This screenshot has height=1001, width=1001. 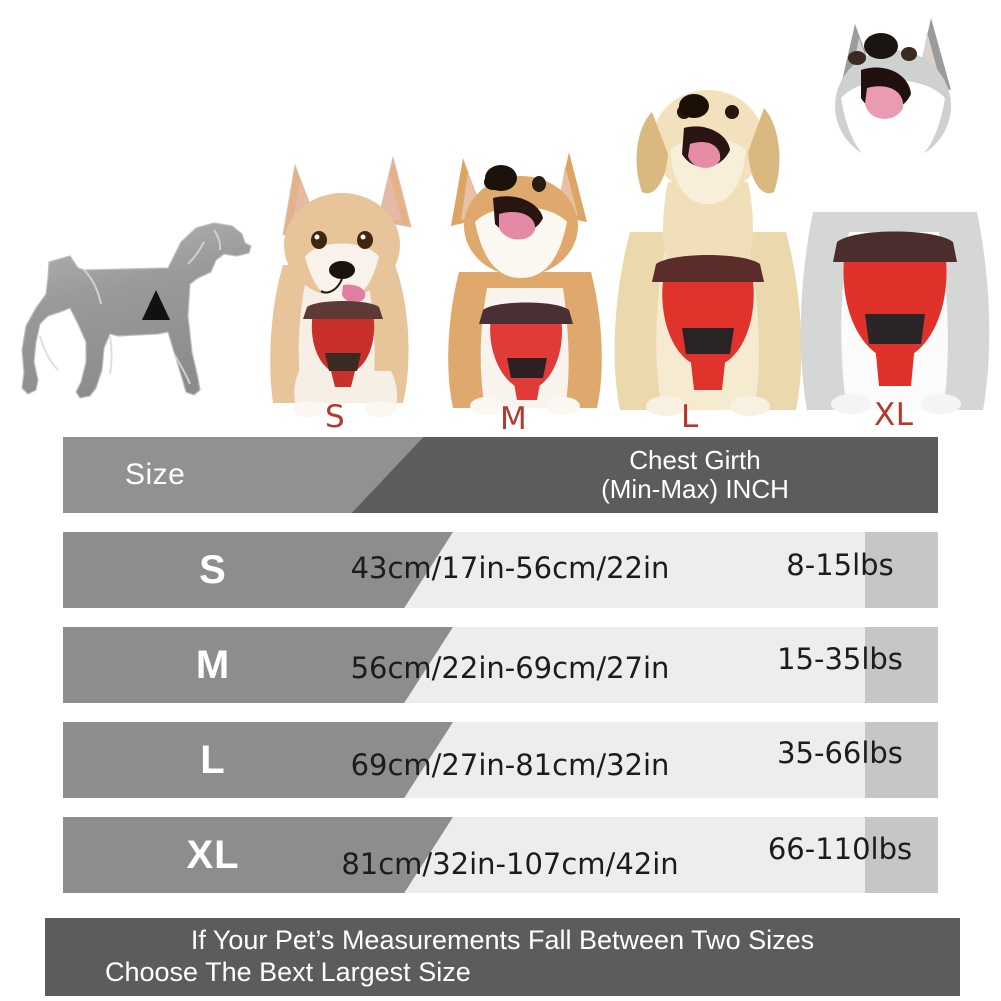 I want to click on row-weight-value: 35-66lbs, so click(x=840, y=753).